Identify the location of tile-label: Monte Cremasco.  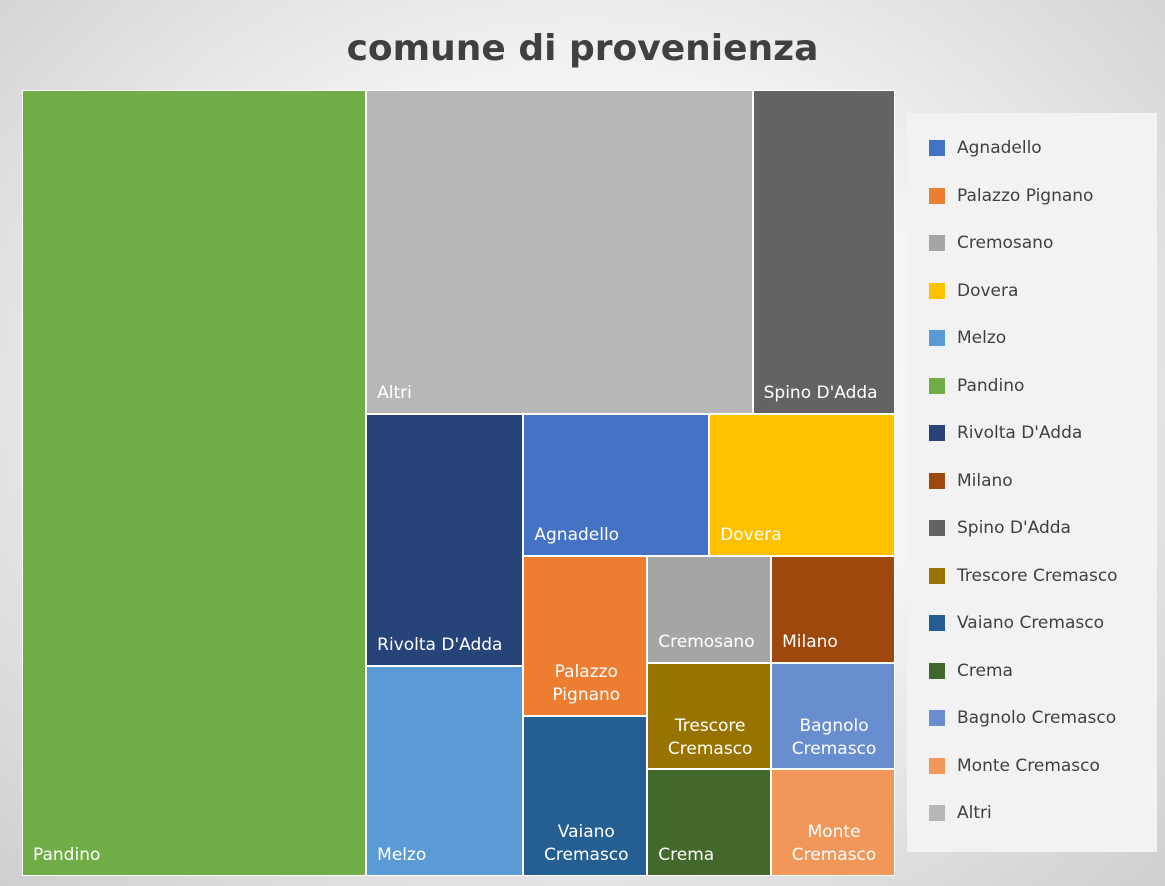
(834, 844).